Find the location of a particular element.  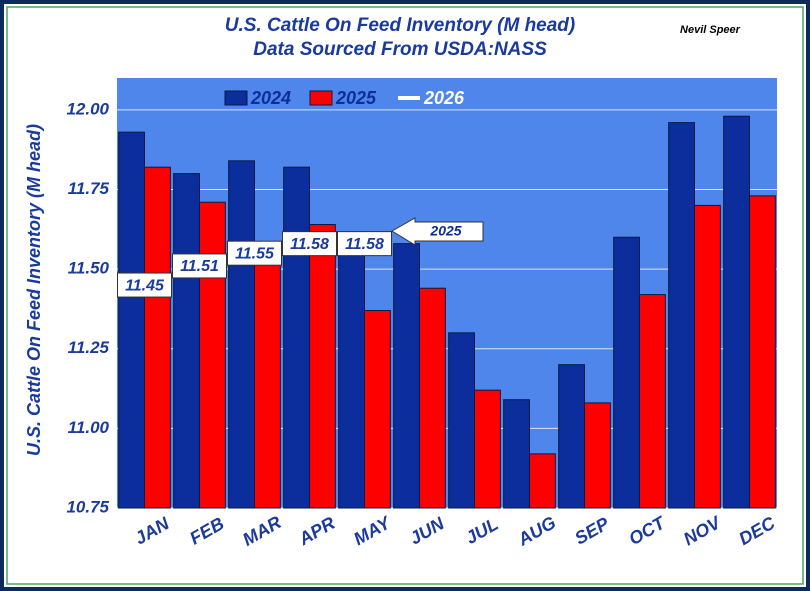

annotation-arrow is located at coordinates (437, 231).